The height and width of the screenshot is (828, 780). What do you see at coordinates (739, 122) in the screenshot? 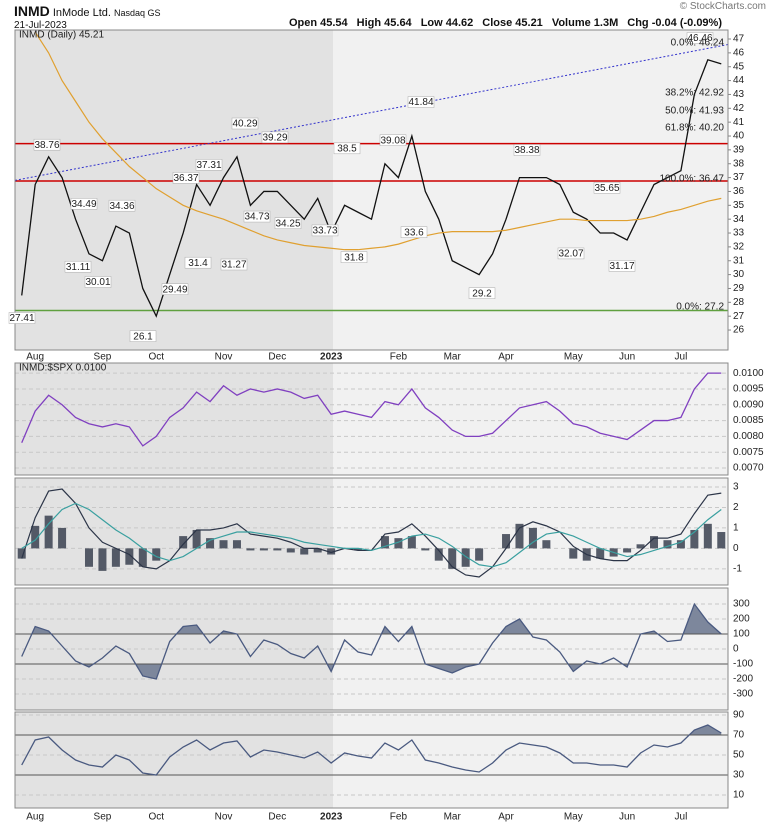
I see `y-tick-label: 41` at bounding box center [739, 122].